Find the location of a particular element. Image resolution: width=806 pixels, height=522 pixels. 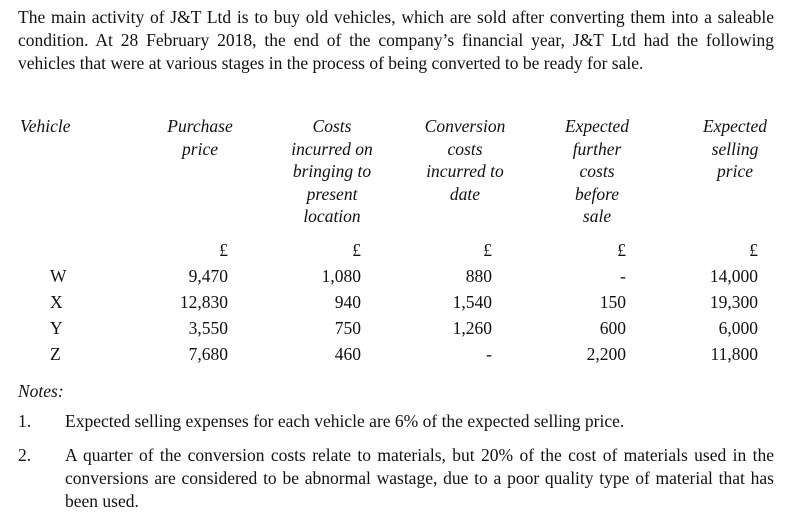

cell-y-location: 750 is located at coordinates (347, 328).